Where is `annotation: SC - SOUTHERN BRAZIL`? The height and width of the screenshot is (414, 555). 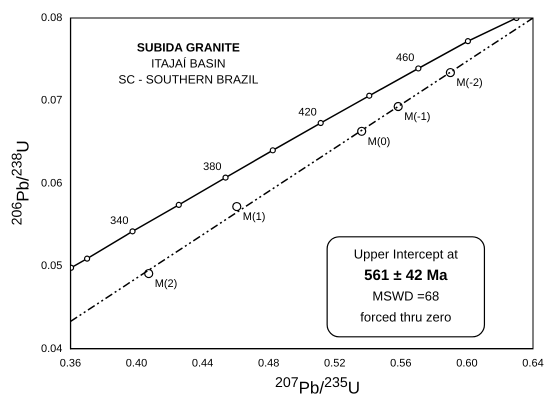
annotation: SC - SOUTHERN BRAZIL is located at coordinates (188, 79).